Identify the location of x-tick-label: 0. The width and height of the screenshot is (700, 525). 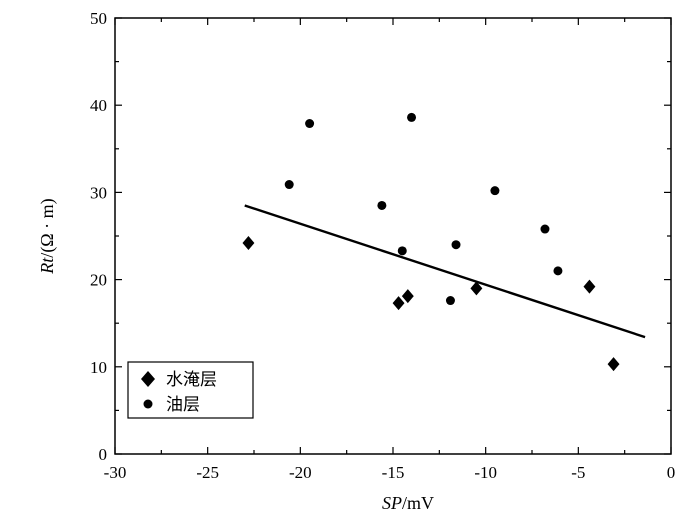
(671, 472).